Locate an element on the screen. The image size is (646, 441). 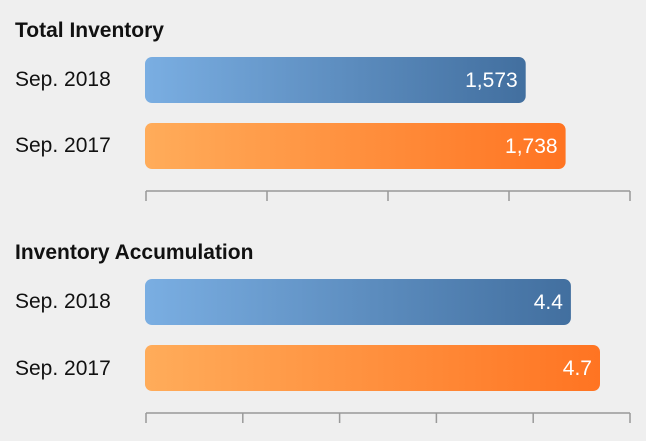
data-label-sep-2018: 1,573 is located at coordinates (491, 80).